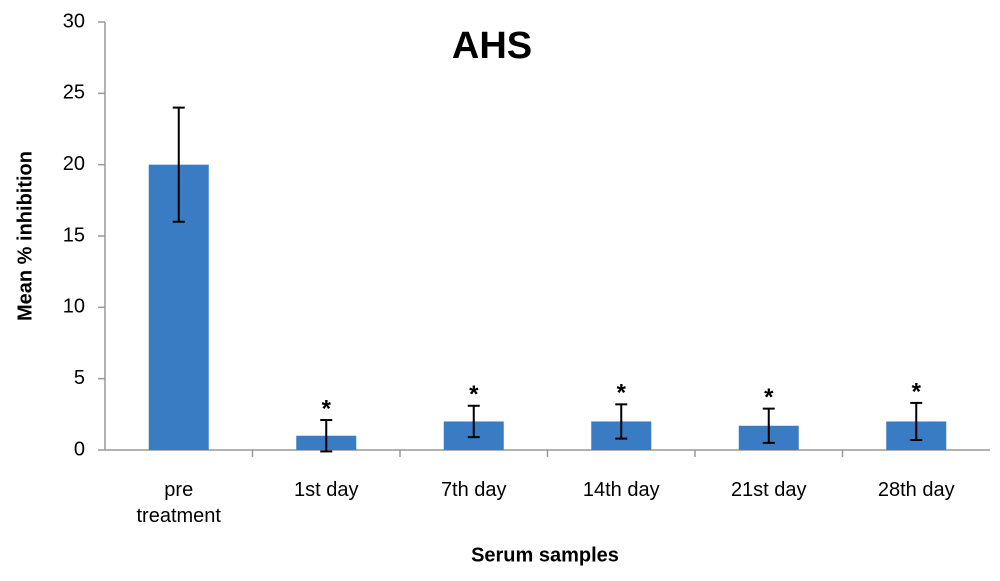  I want to click on x-tick-label: pre treatment, so click(178, 503).